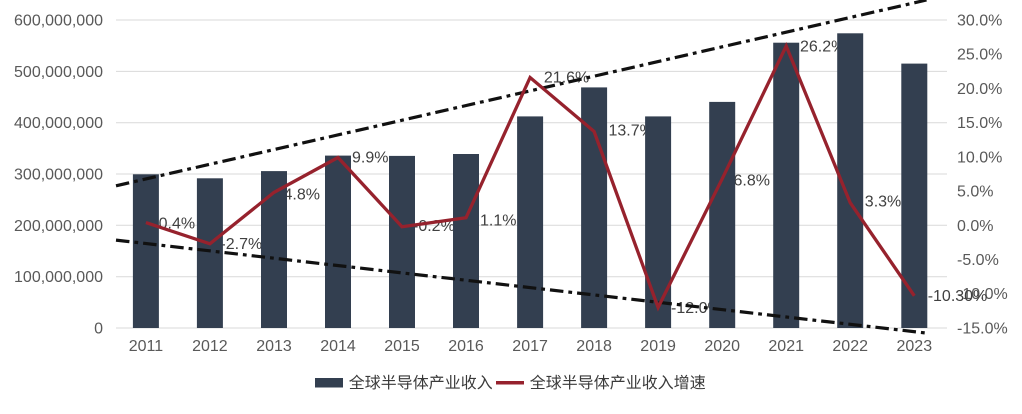  What do you see at coordinates (979, 89) in the screenshot?
I see `svg-text: 20.0%` at bounding box center [979, 89].